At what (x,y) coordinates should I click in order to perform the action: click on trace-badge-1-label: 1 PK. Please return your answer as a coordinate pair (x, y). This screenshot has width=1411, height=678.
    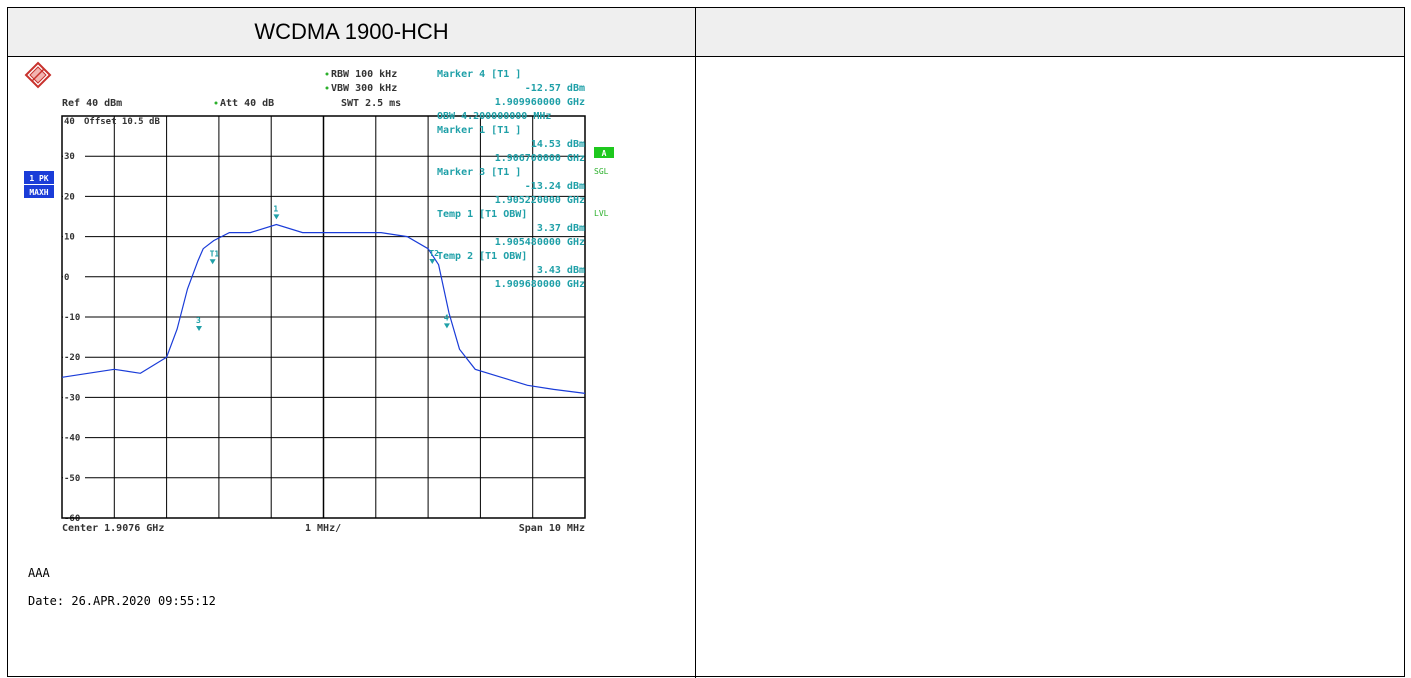
    Looking at the image, I should click on (38, 178).